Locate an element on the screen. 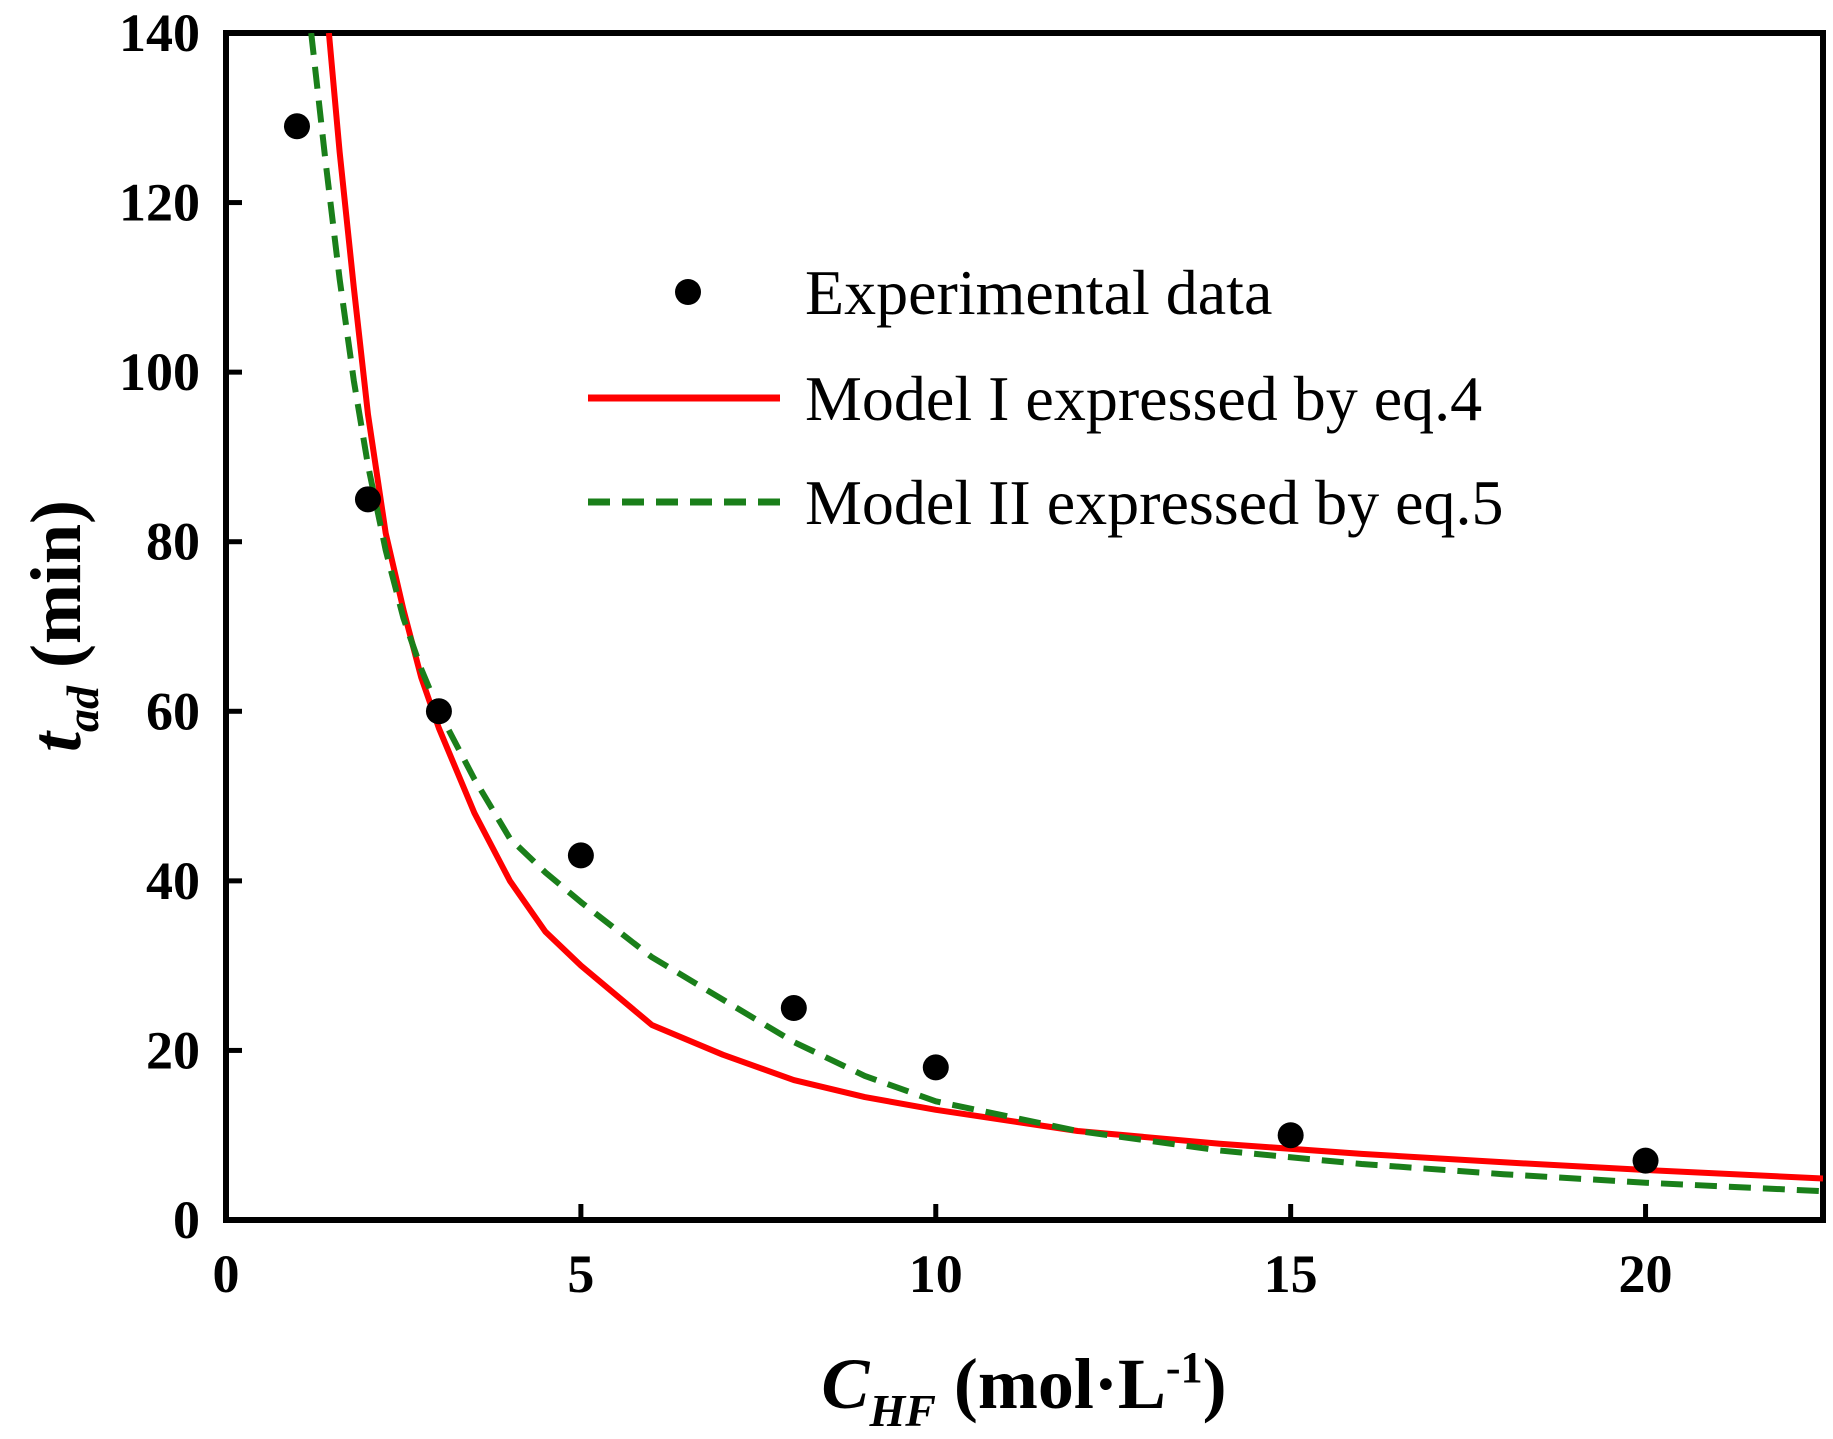  y-tick-label: 100 is located at coordinates (159, 372).